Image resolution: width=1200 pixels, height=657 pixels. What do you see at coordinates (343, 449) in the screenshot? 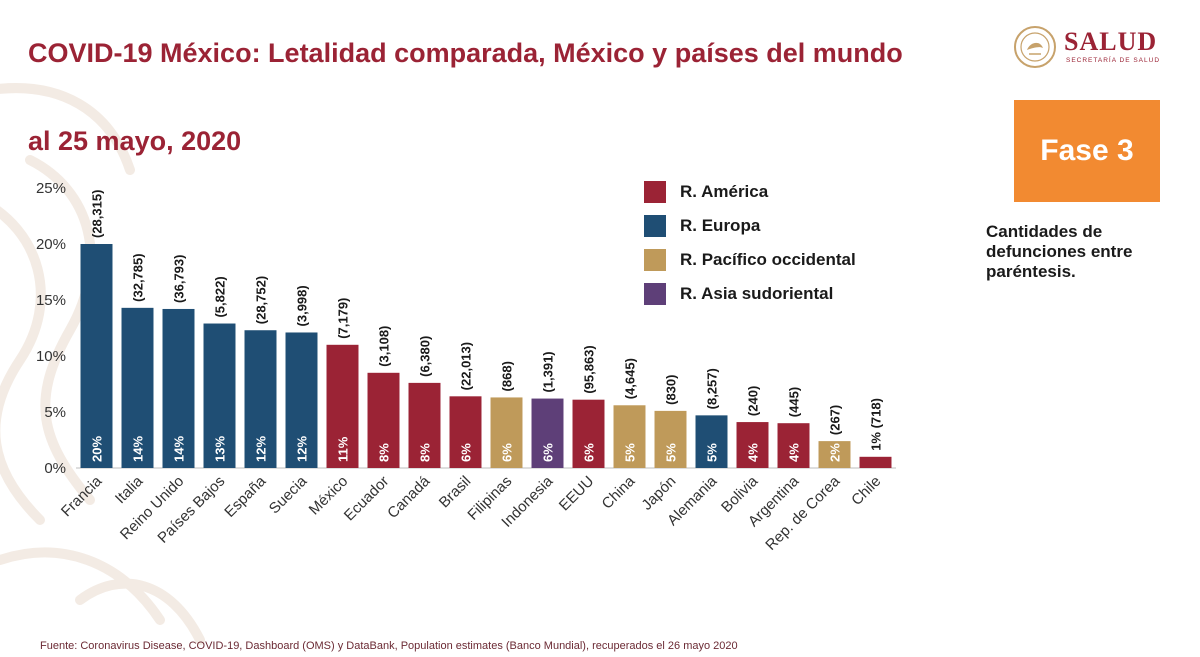
I see `bar-value-label: 11%` at bounding box center [343, 449].